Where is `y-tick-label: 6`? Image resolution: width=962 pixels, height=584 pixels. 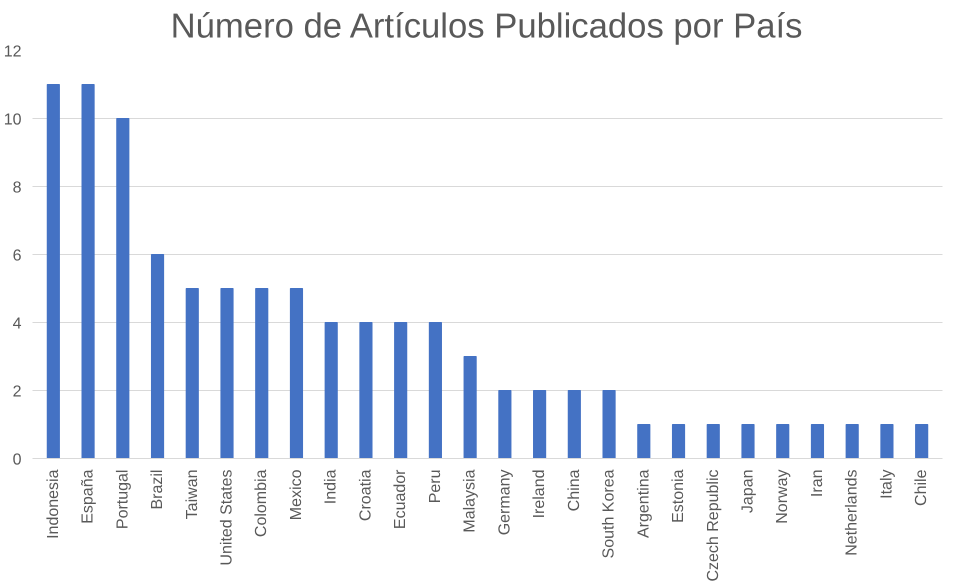
y-tick-label: 6 is located at coordinates (17, 256).